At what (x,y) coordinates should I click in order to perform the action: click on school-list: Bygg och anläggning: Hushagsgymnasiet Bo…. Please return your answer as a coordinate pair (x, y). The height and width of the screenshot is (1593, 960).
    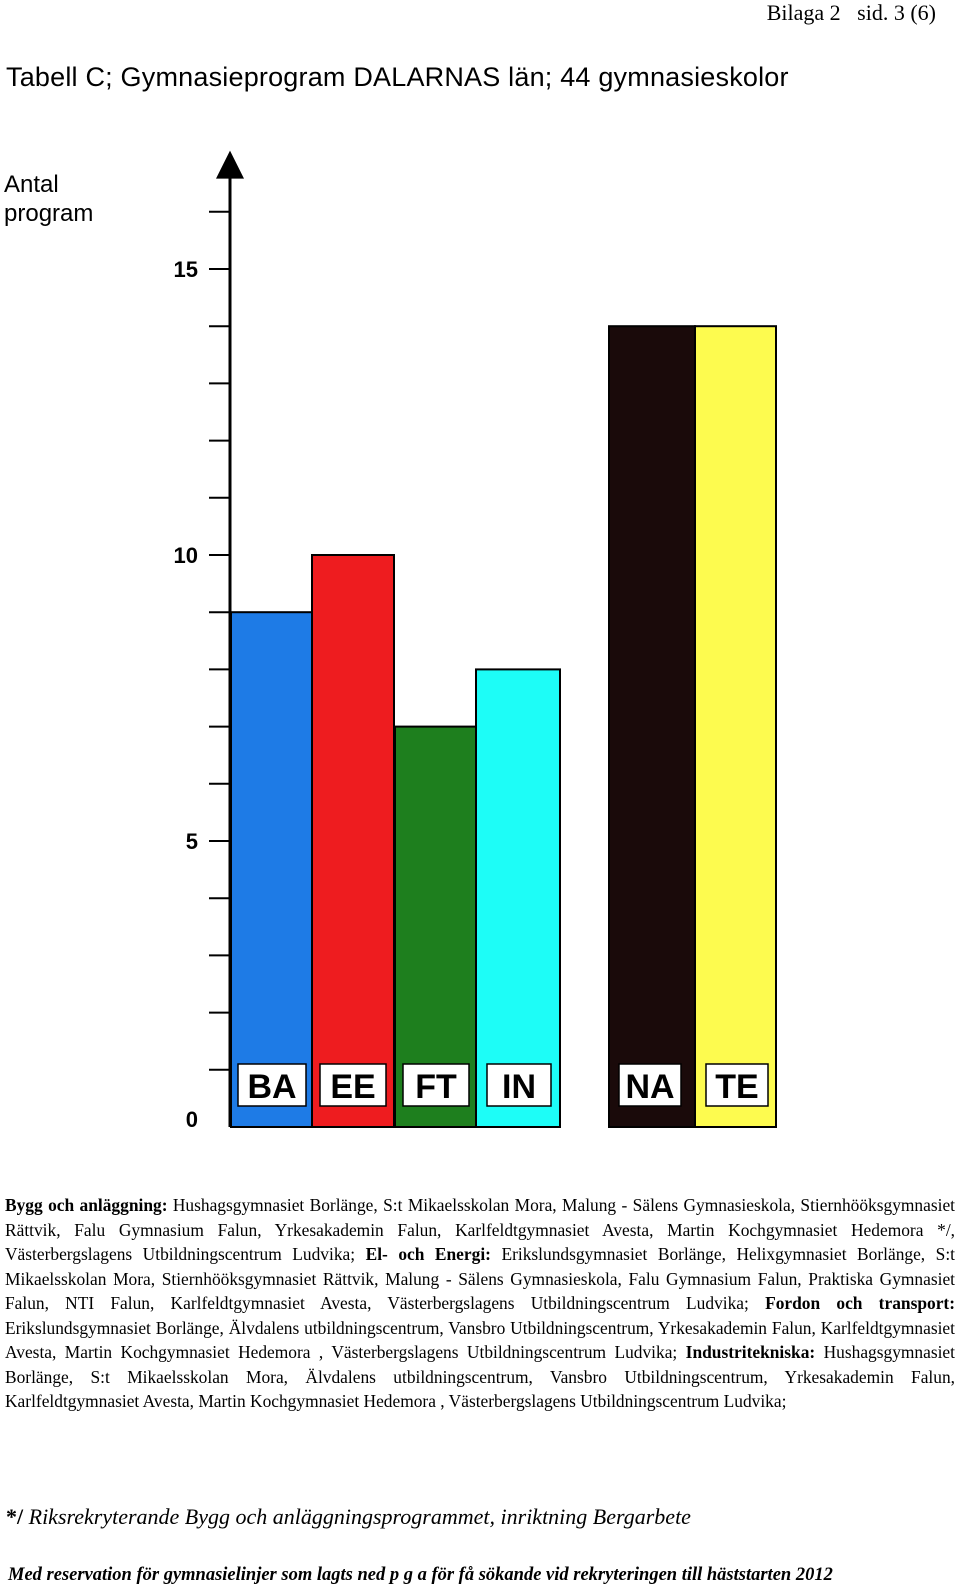
    Looking at the image, I should click on (480, 1303).